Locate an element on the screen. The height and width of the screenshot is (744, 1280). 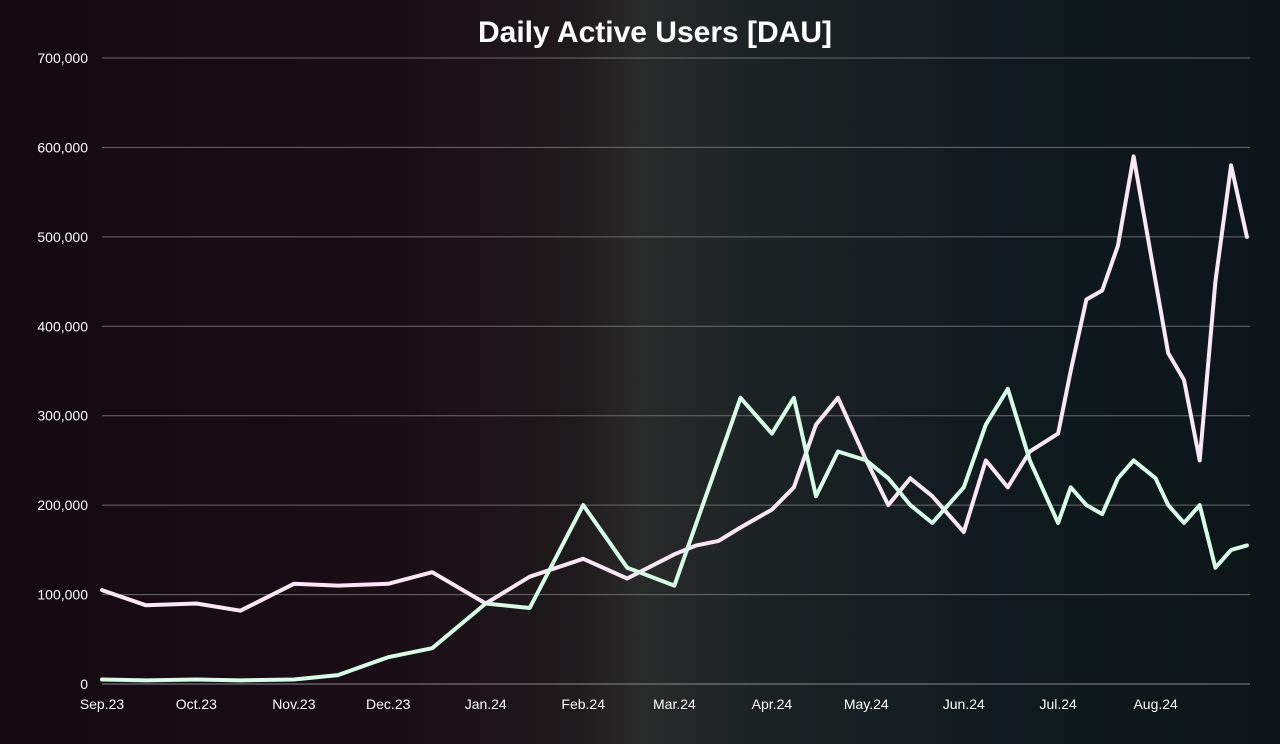
x-tick-label: Feb.24 is located at coordinates (583, 704).